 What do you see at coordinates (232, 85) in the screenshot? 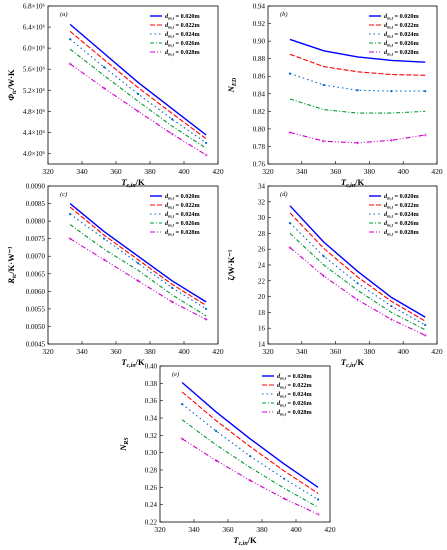
I see `y-axis-label: NED` at bounding box center [232, 85].